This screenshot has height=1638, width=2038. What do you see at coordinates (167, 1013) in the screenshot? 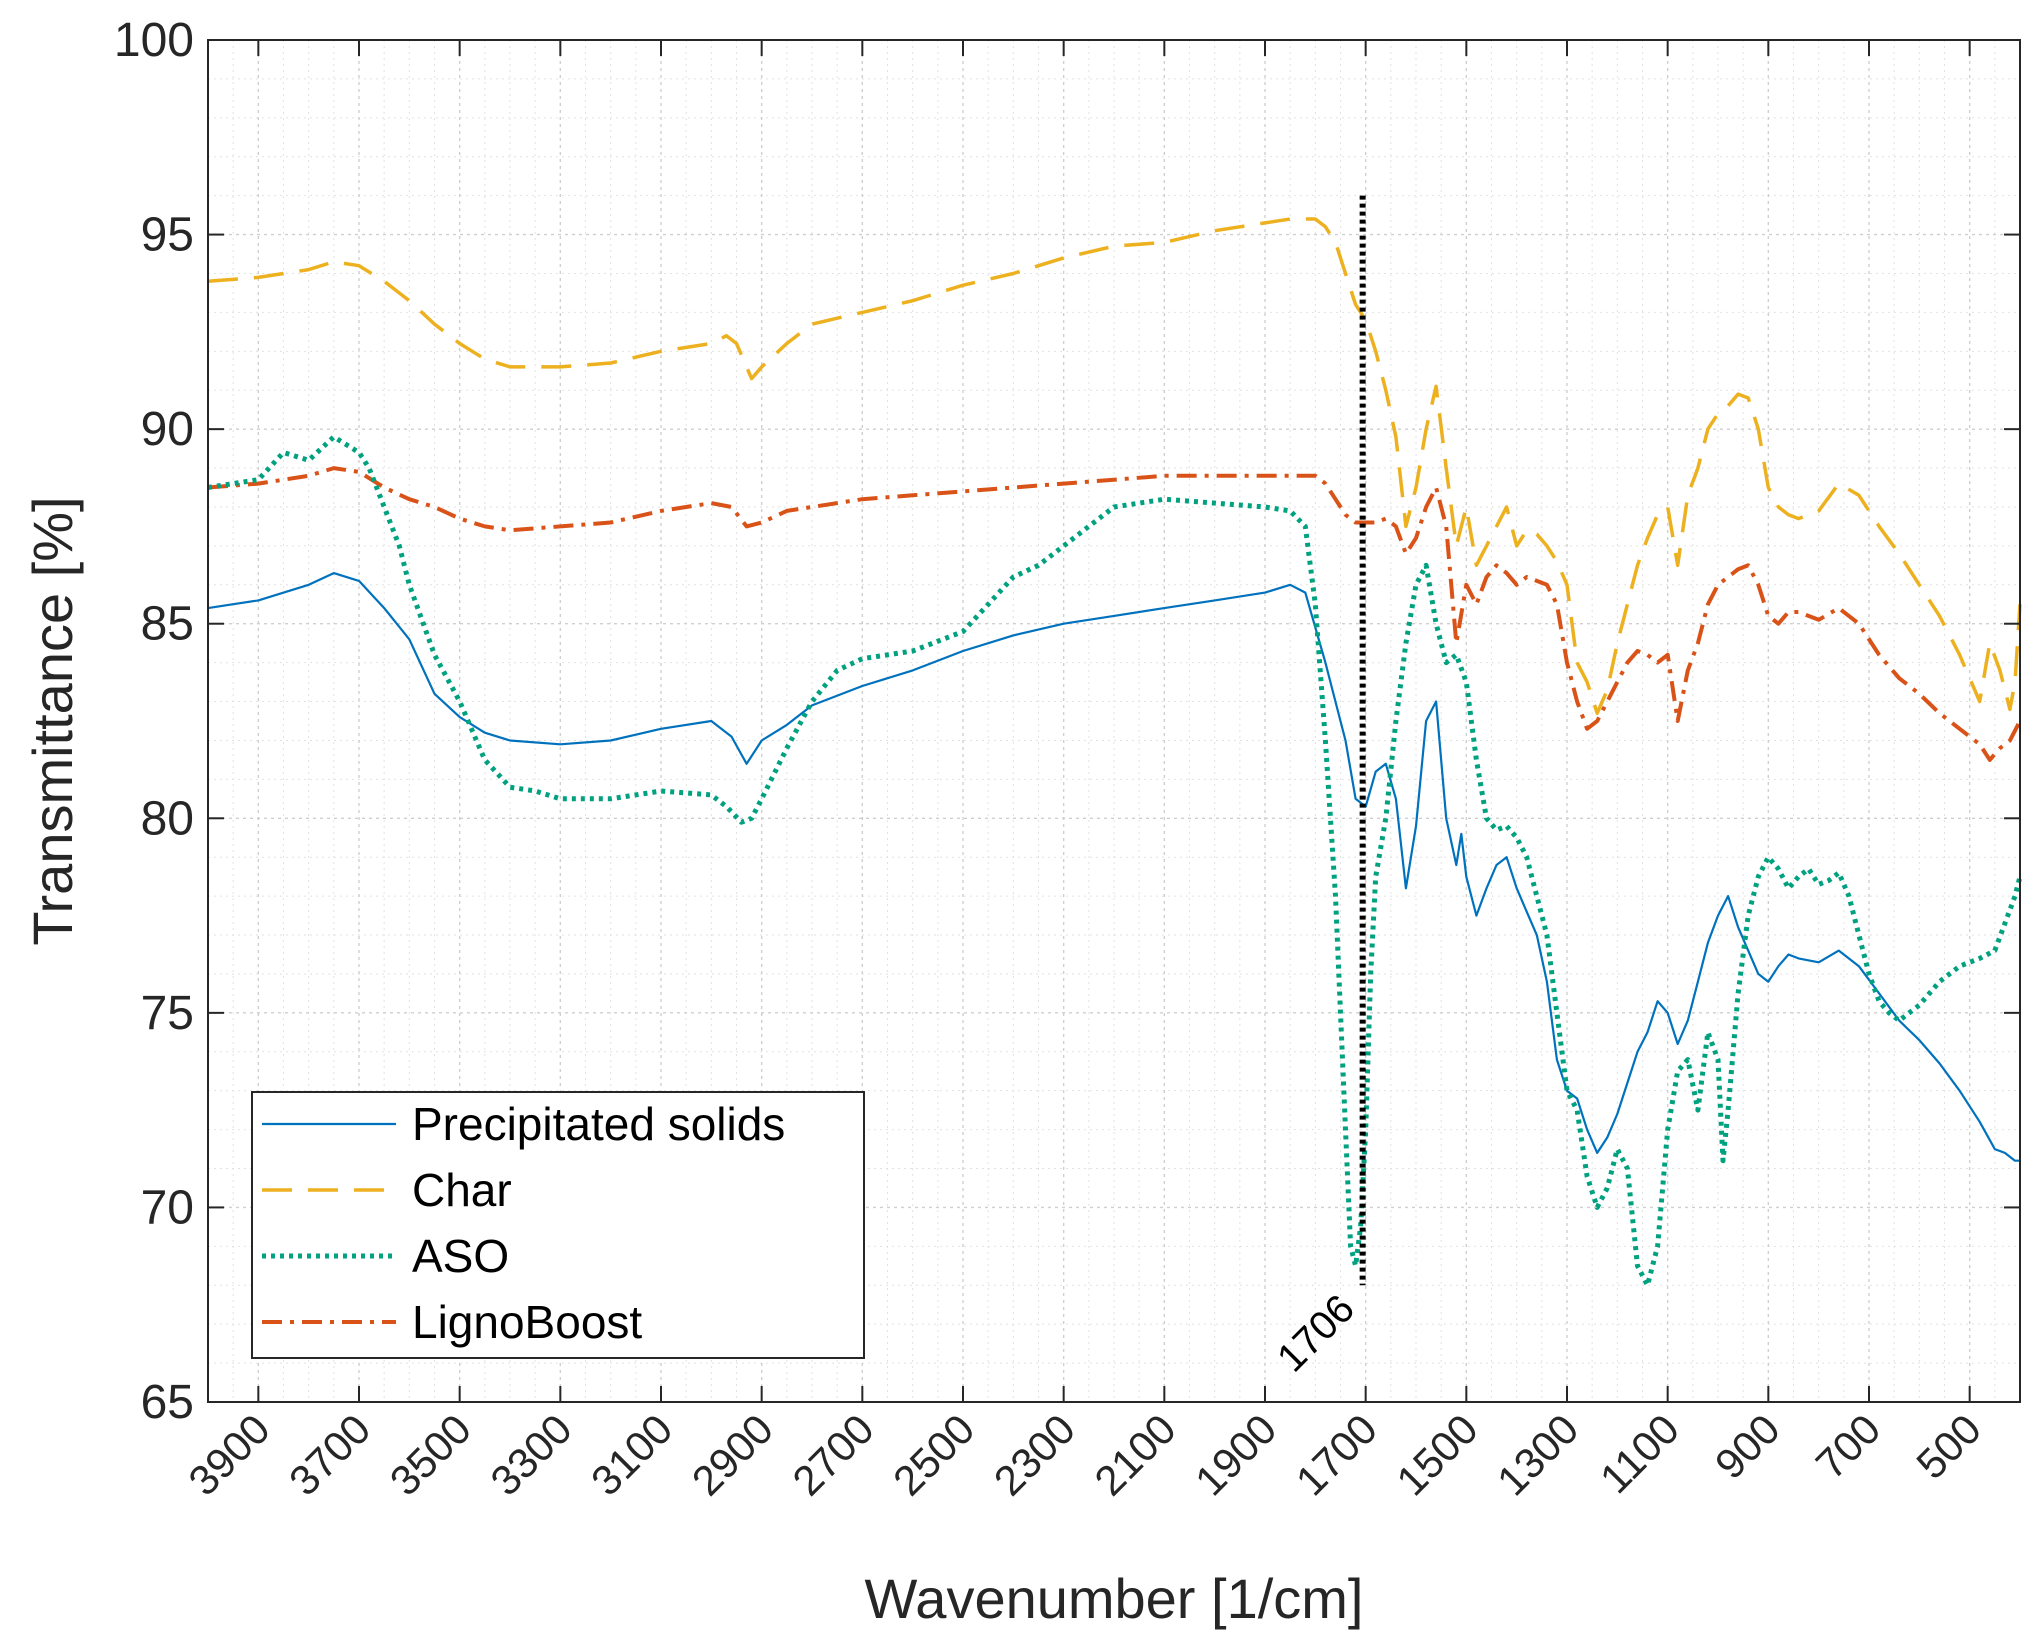
I see `y-tick-label: 75` at bounding box center [167, 1013].